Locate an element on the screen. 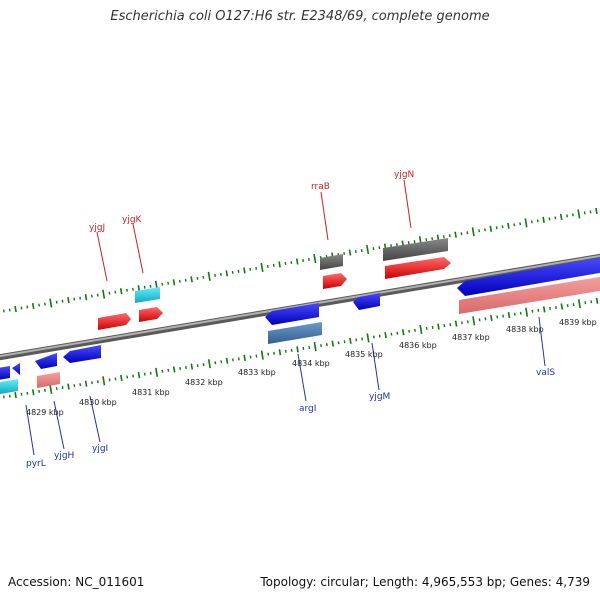  feature-blue-small is located at coordinates (16, 369).